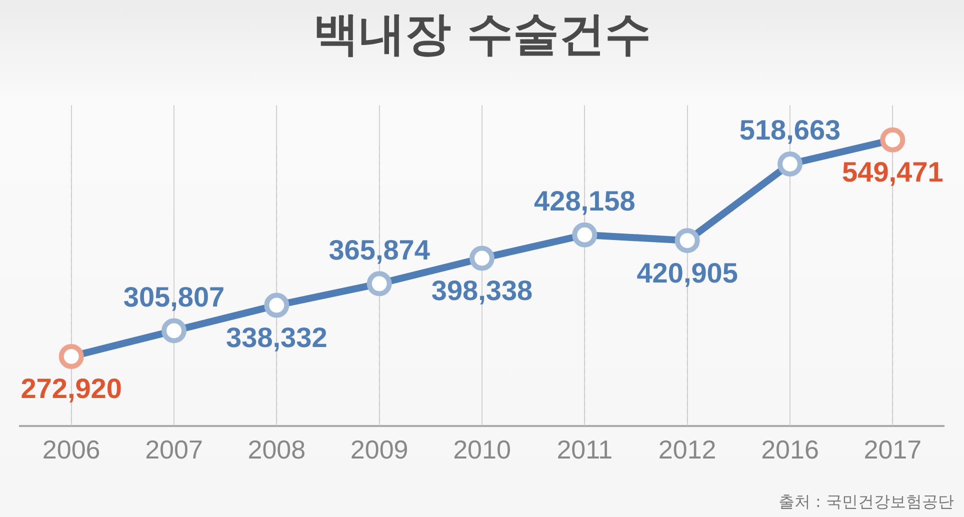 Image resolution: width=964 pixels, height=517 pixels. What do you see at coordinates (585, 201) in the screenshot?
I see `data-label: 428,158` at bounding box center [585, 201].